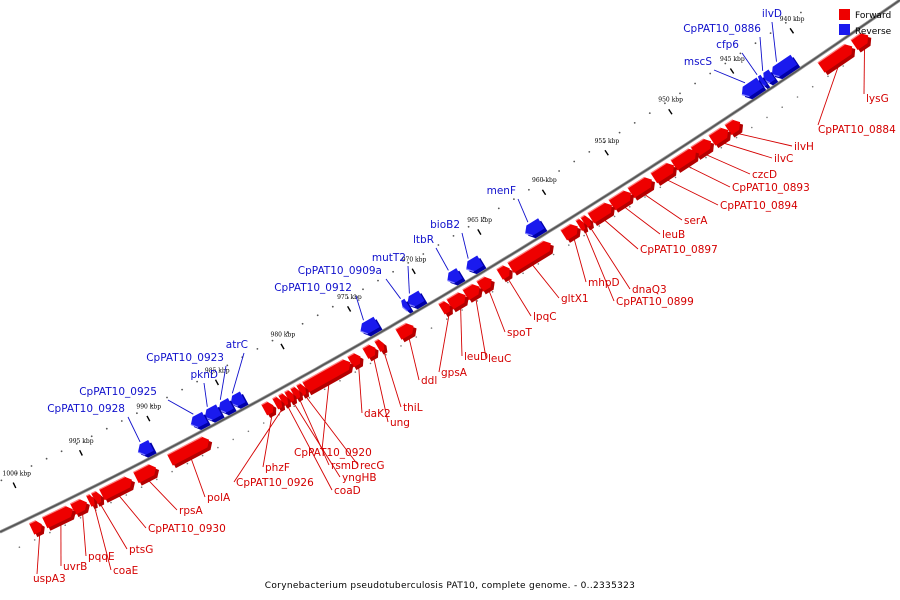 This screenshot has width=900, height=600. I want to click on gene-leuB, so click(621, 201).